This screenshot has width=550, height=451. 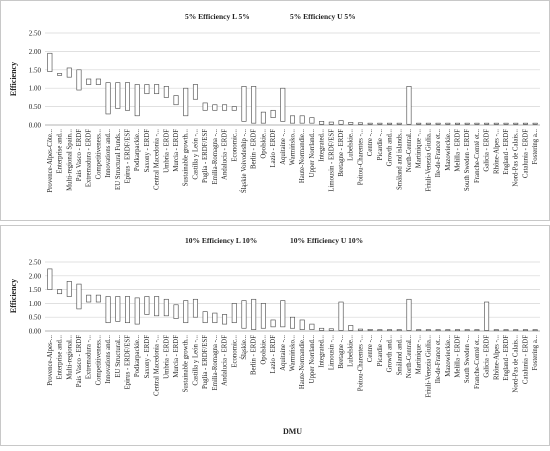 I want to click on y-tick-label: 1.50, so click(x=35, y=70).